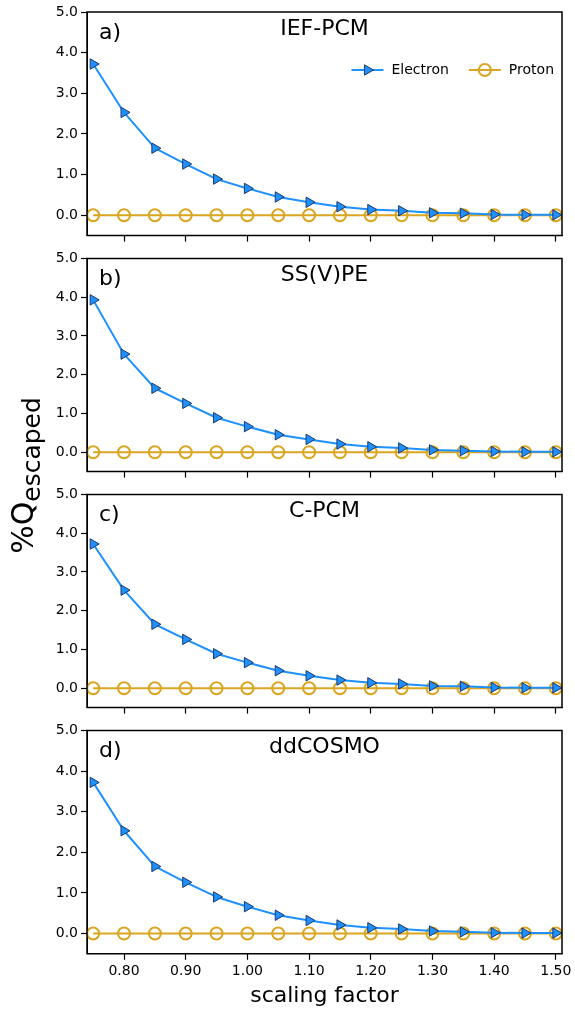 The width and height of the screenshot is (575, 1009). I want to click on x-tick-label: 1.20, so click(371, 969).